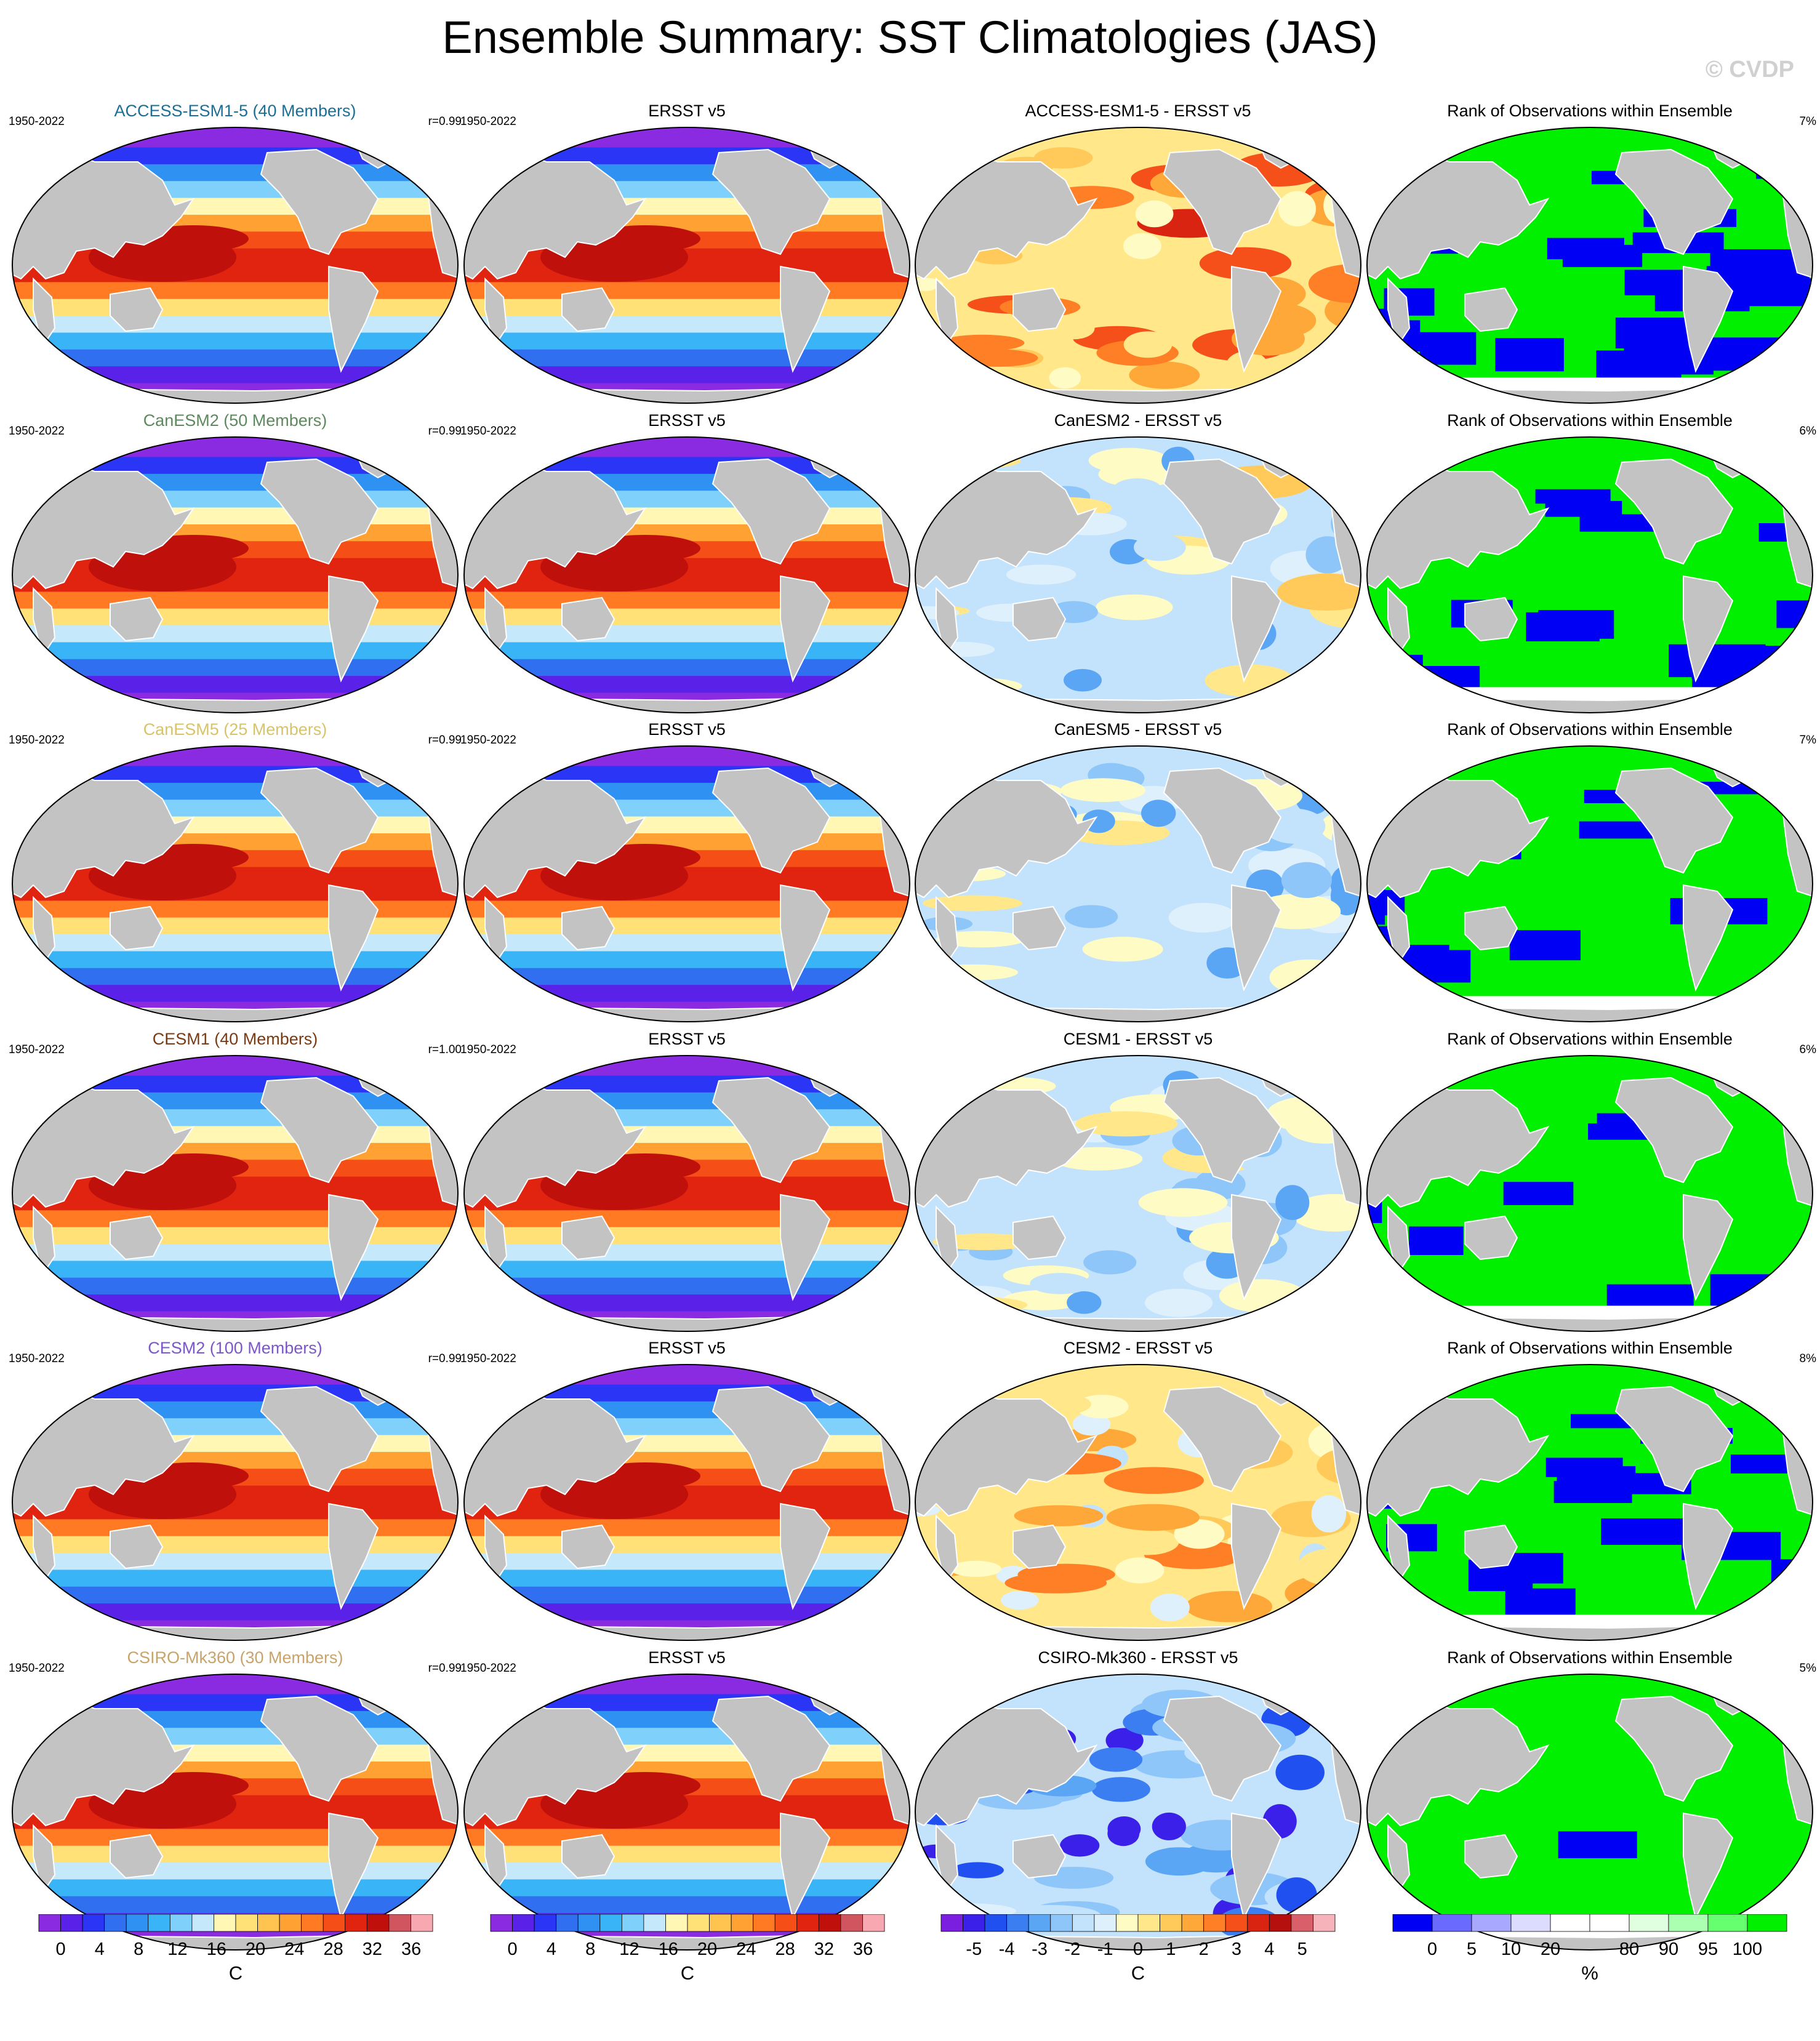  What do you see at coordinates (785, 1949) in the screenshot?
I see `colorbar-tick-label: 28` at bounding box center [785, 1949].